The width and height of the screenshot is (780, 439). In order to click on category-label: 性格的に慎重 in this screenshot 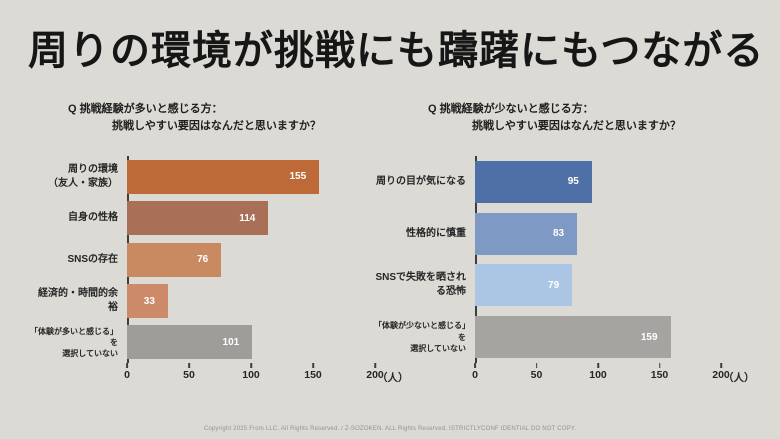, I will do `click(436, 233)`.